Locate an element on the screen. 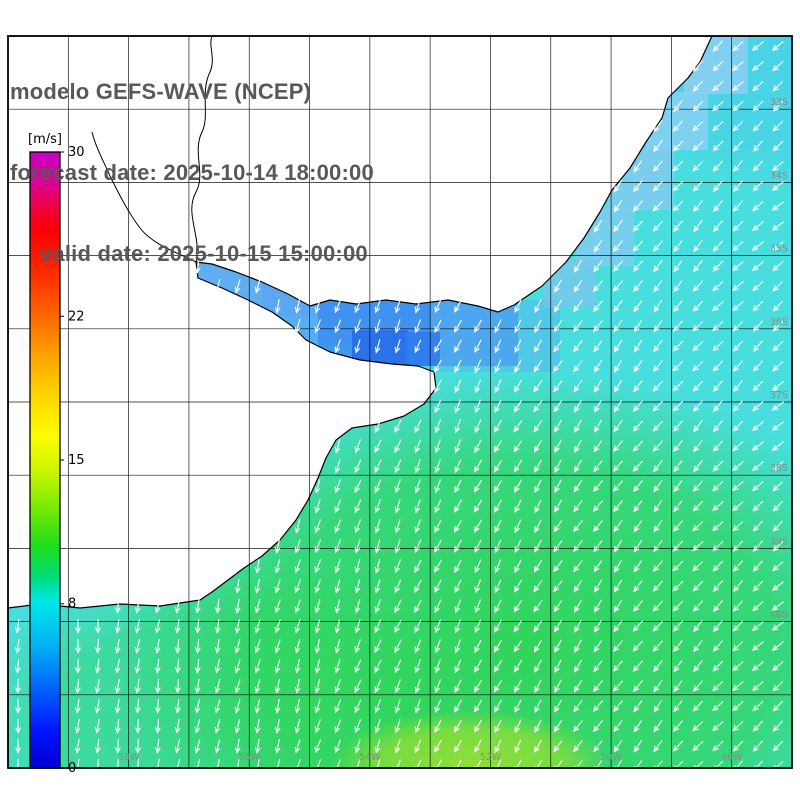 This screenshot has height=800, width=800. lon-label: 56W is located at coordinates (249, 757).